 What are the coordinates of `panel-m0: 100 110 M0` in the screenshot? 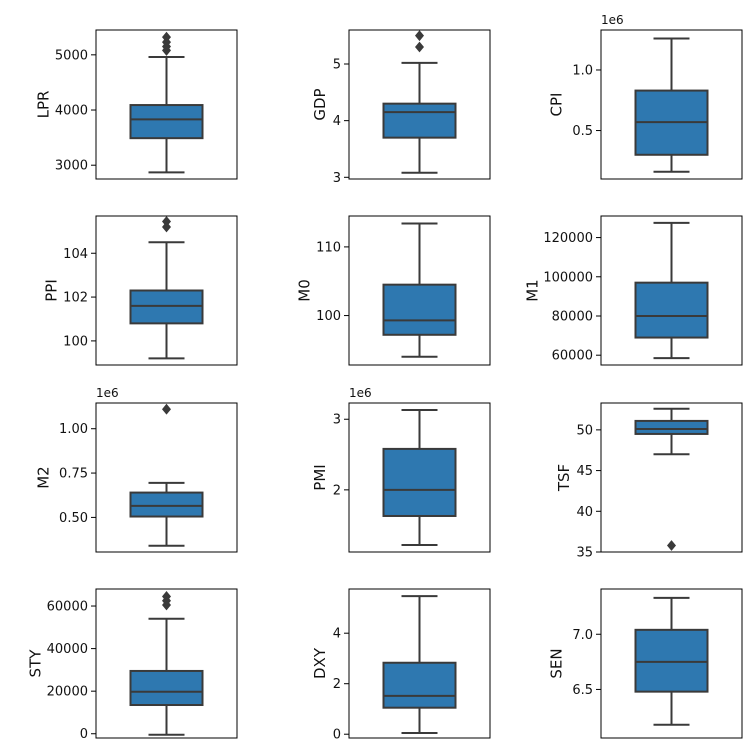 It's located at (393, 290).